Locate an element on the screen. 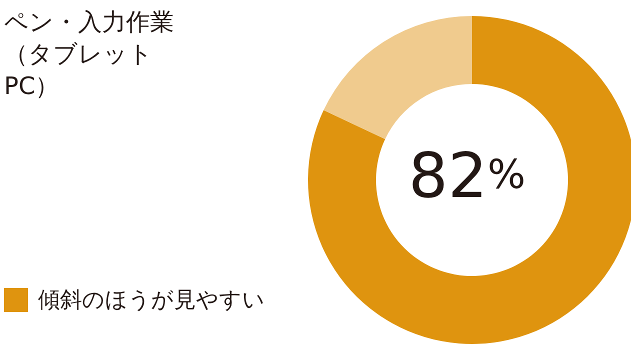 The image size is (631, 363). text: 82% is located at coordinates (467, 175).